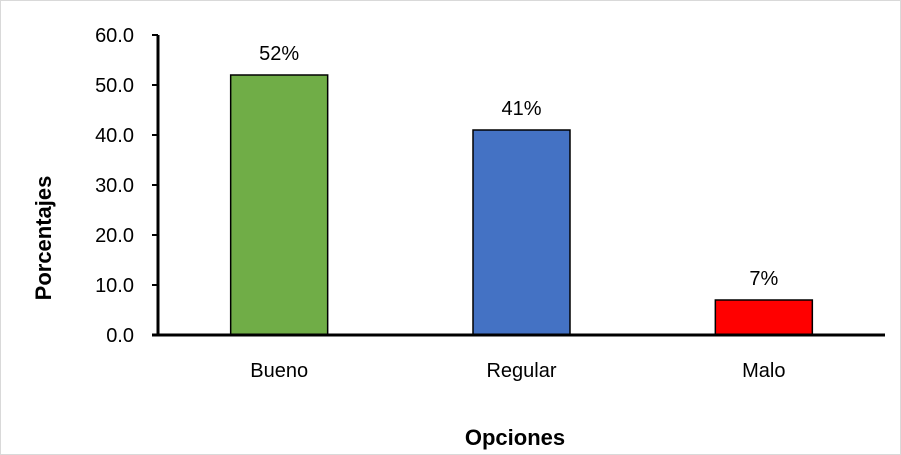 The width and height of the screenshot is (901, 455). I want to click on y-tick-label: 40.0, so click(114, 136).